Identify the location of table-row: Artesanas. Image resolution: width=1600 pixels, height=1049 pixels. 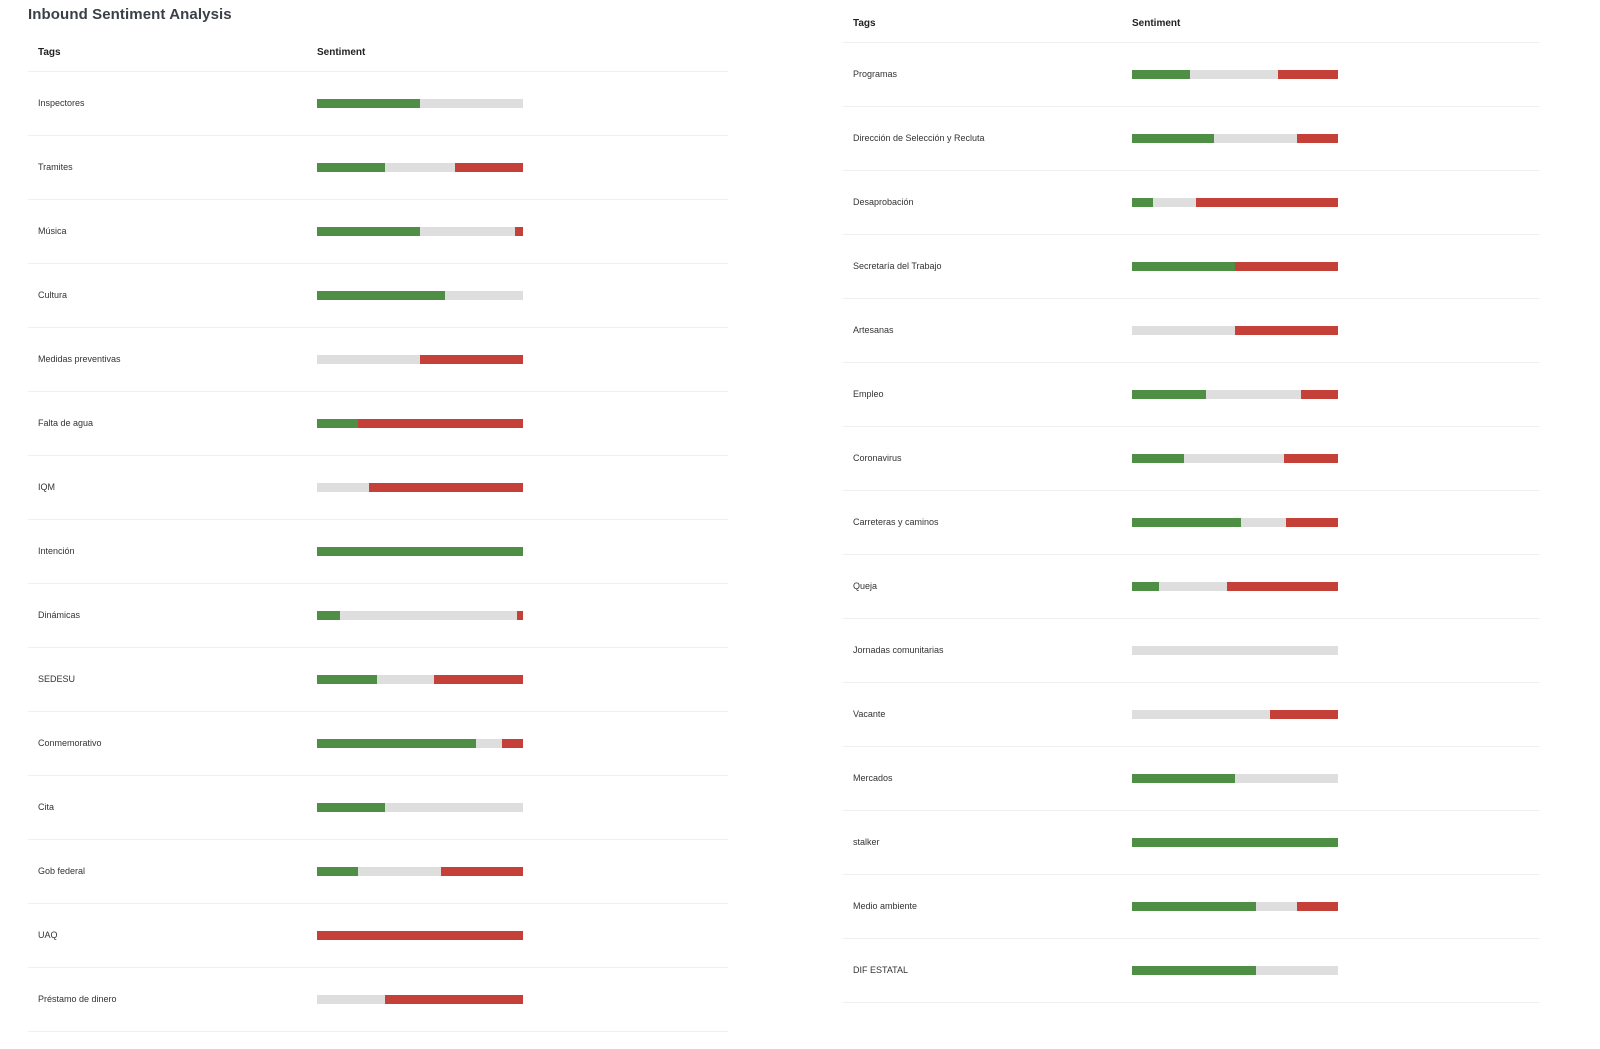
(1191, 331).